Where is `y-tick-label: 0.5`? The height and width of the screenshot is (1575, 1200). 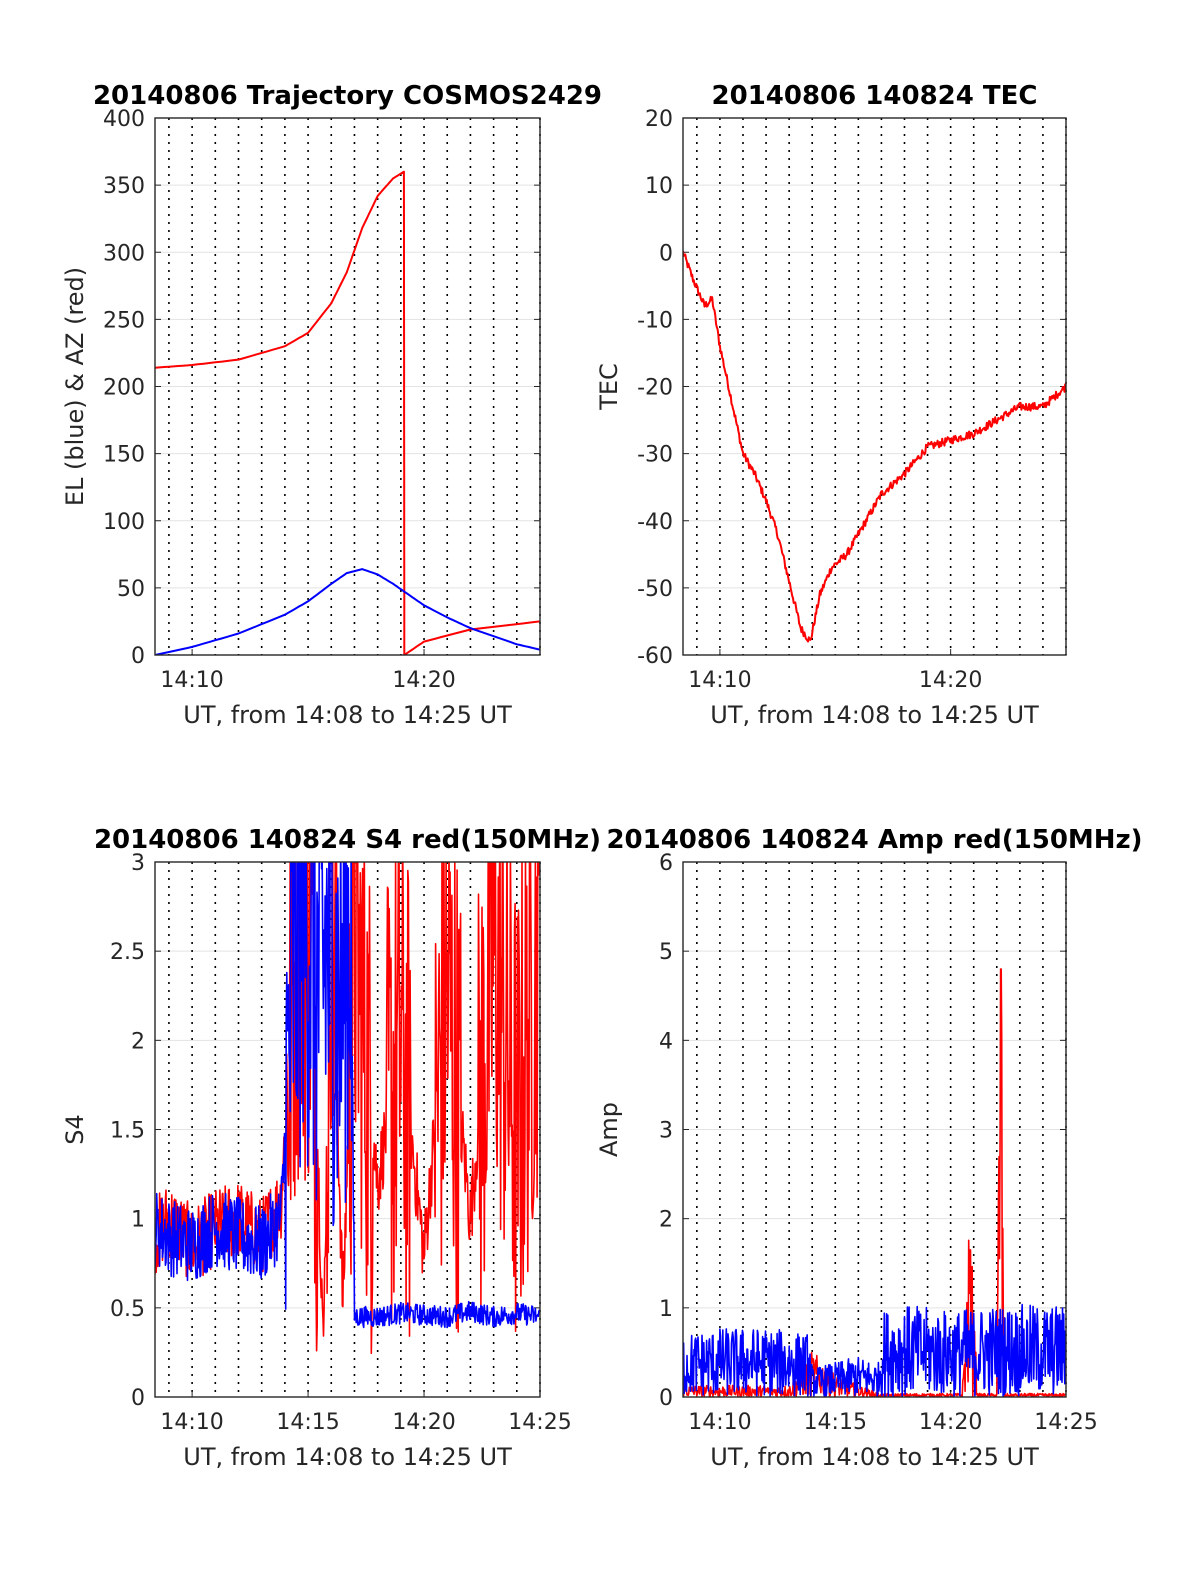
y-tick-label: 0.5 is located at coordinates (127, 1309).